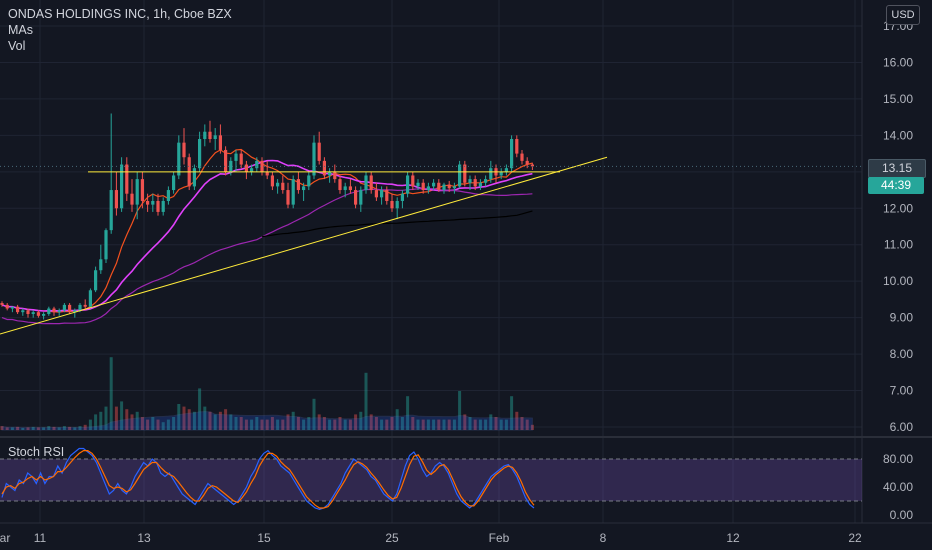  Describe the element at coordinates (397, 224) in the screenshot. I see `ma-long-line` at that location.